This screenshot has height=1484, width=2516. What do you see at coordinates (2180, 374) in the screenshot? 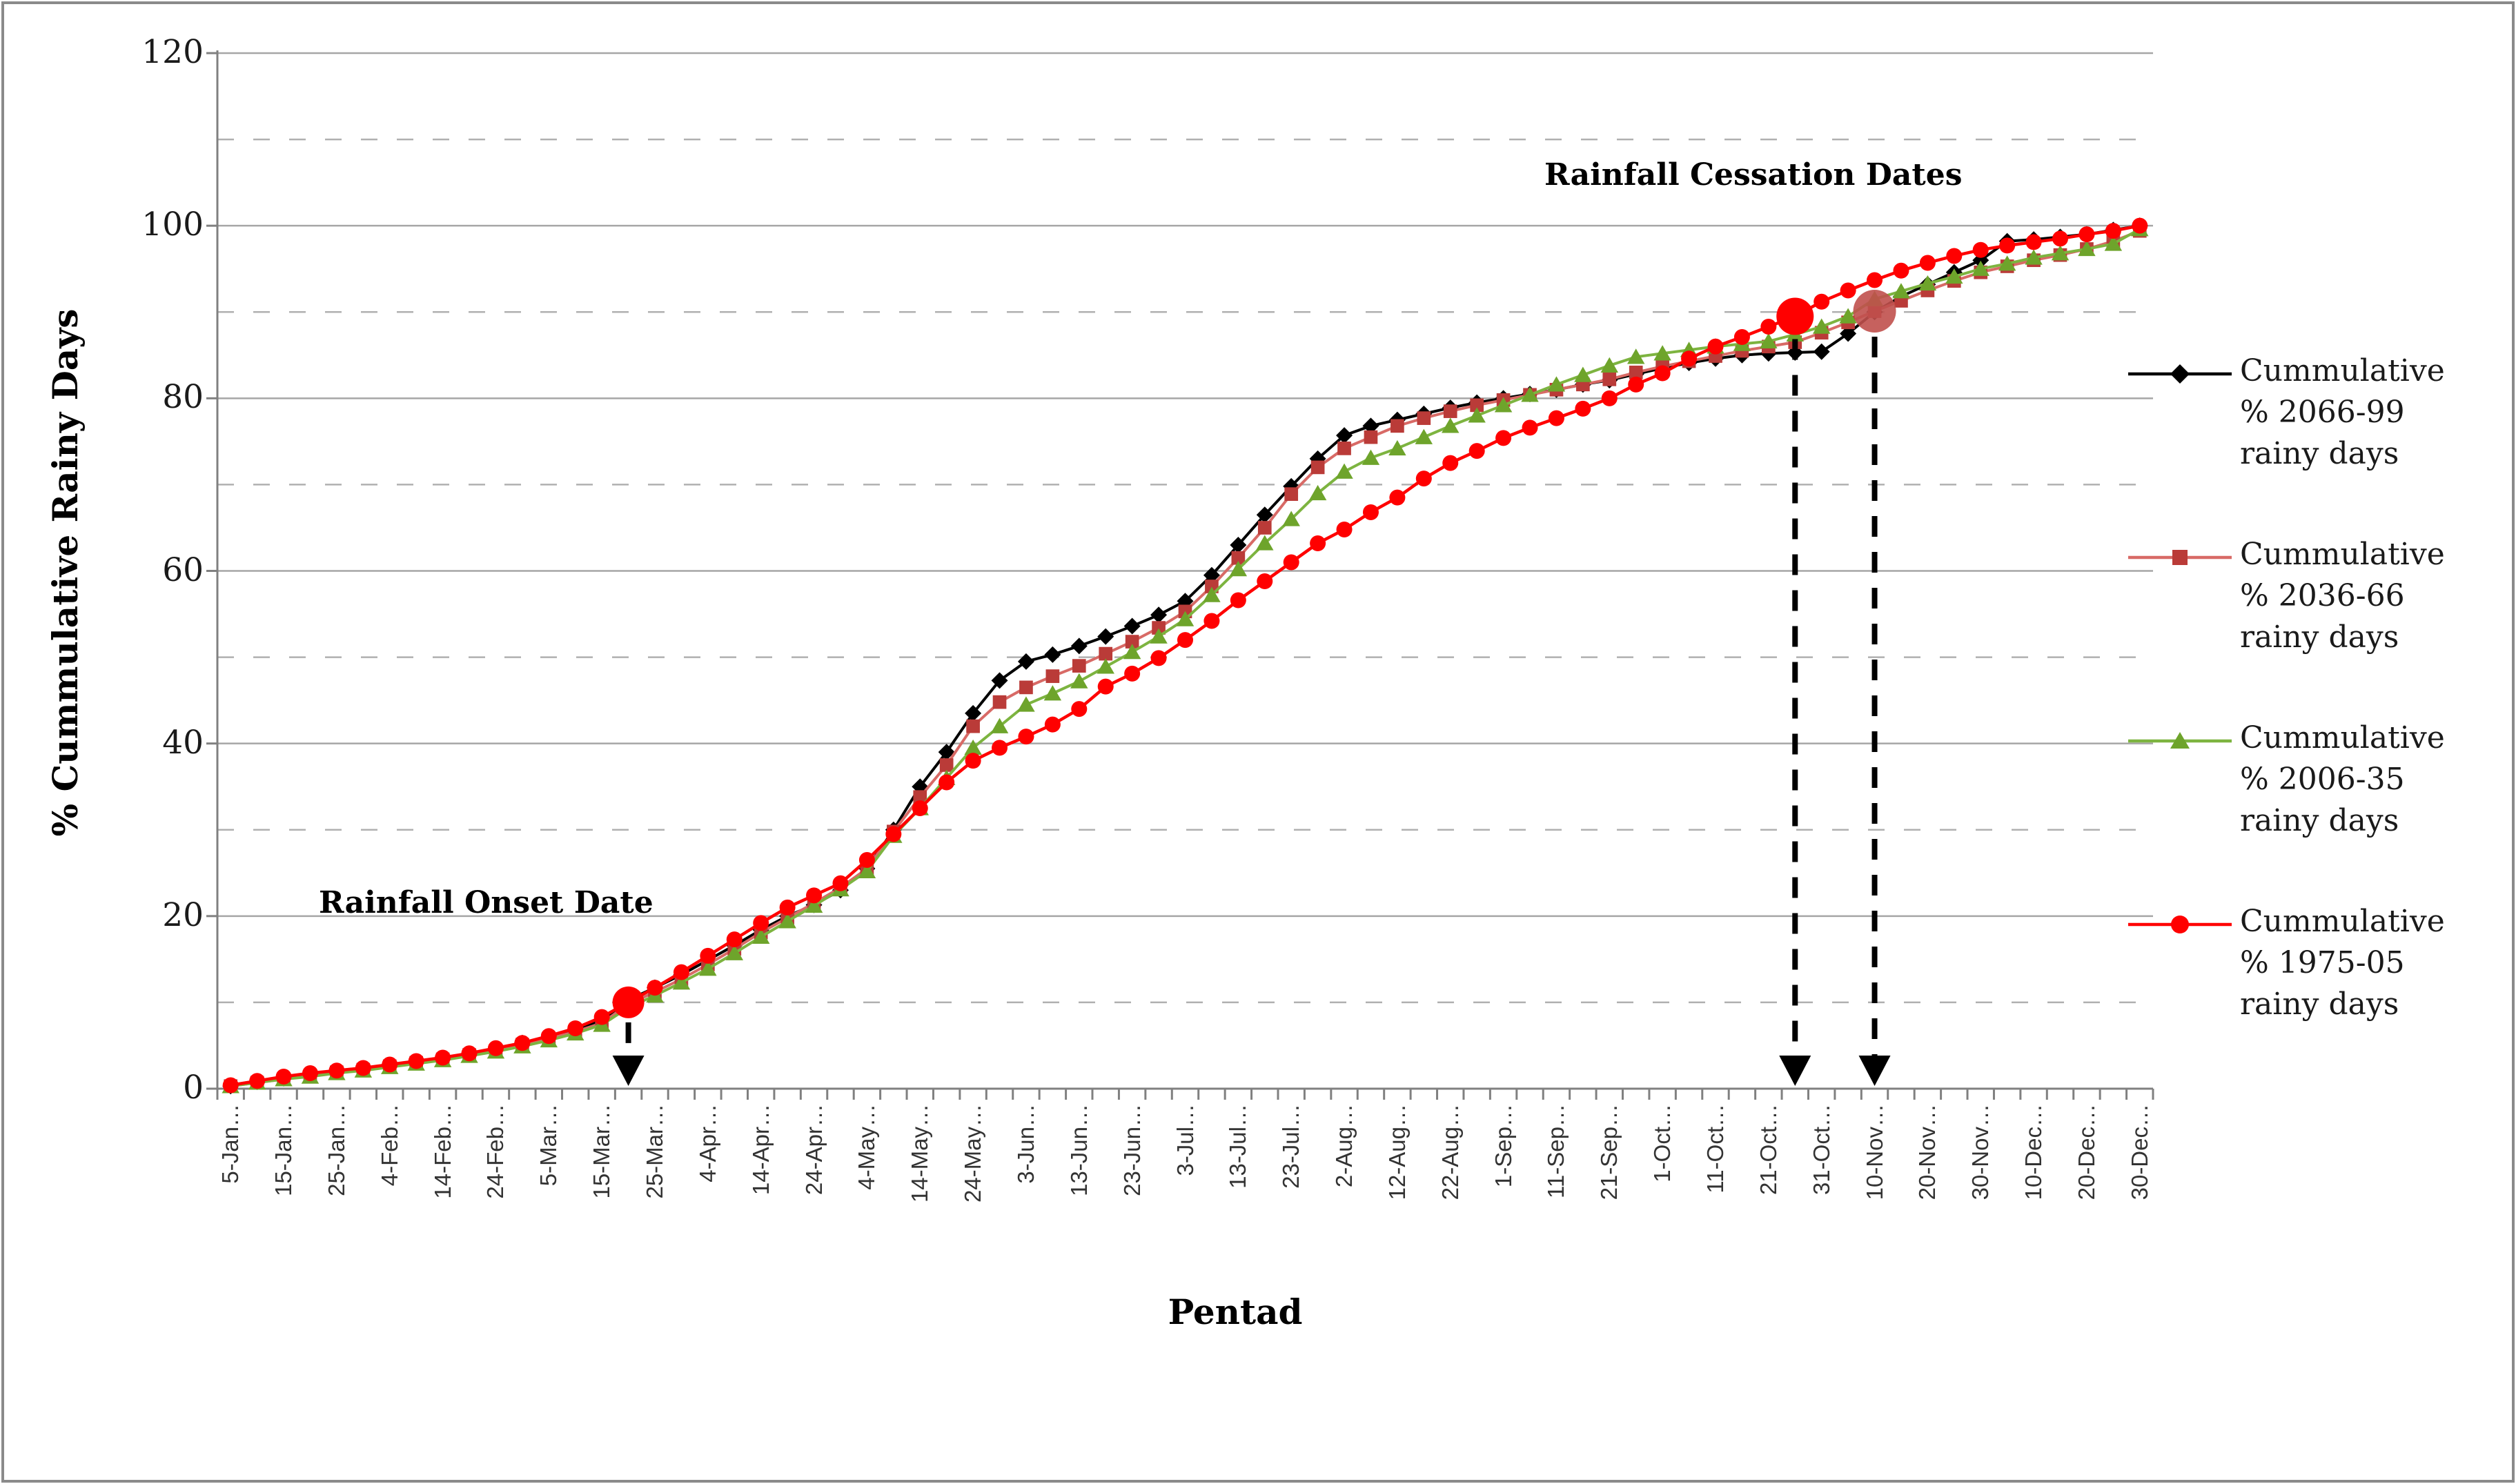
I see `diamond-marker-icon` at bounding box center [2180, 374].